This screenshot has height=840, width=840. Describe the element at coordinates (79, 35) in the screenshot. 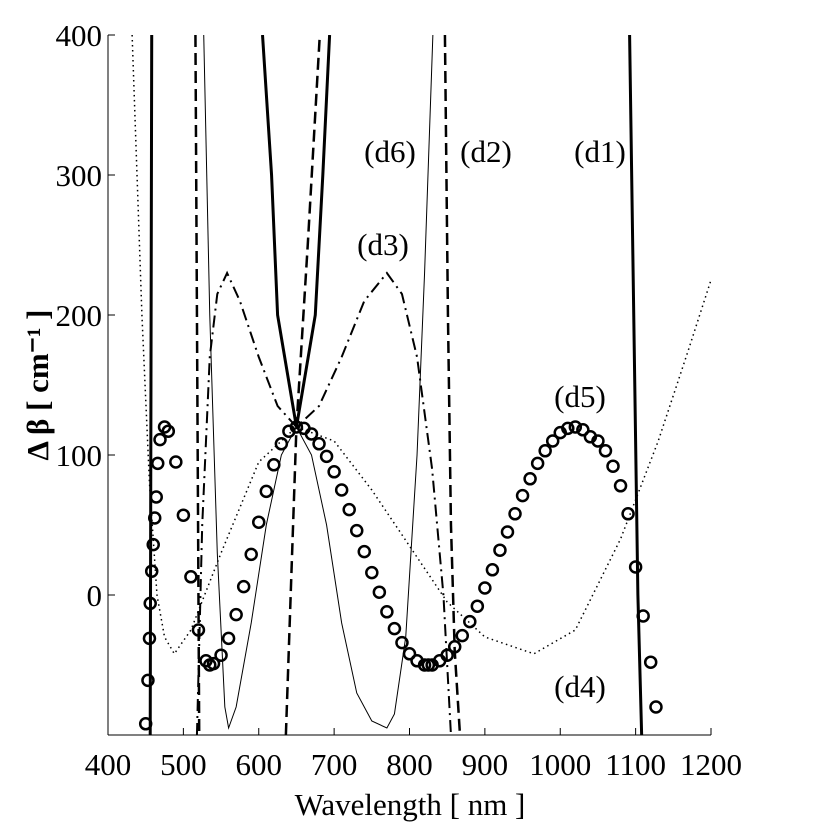

I see `y-tick-label: 400` at that location.